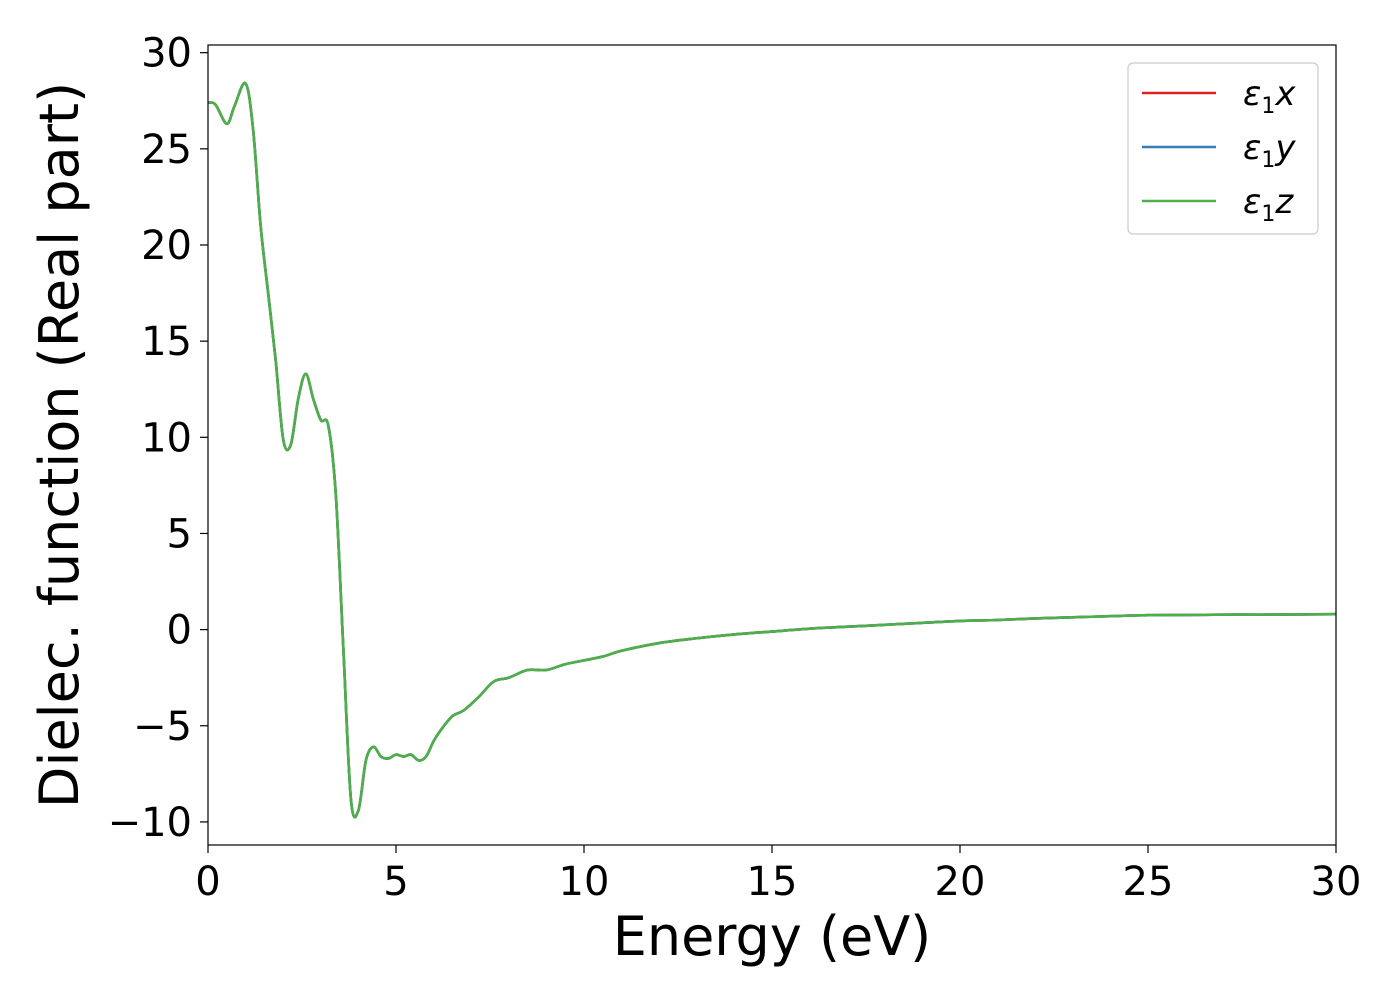 The image size is (1400, 1000). I want to click on legend: ε1x ε1y ε1z, so click(1223, 148).